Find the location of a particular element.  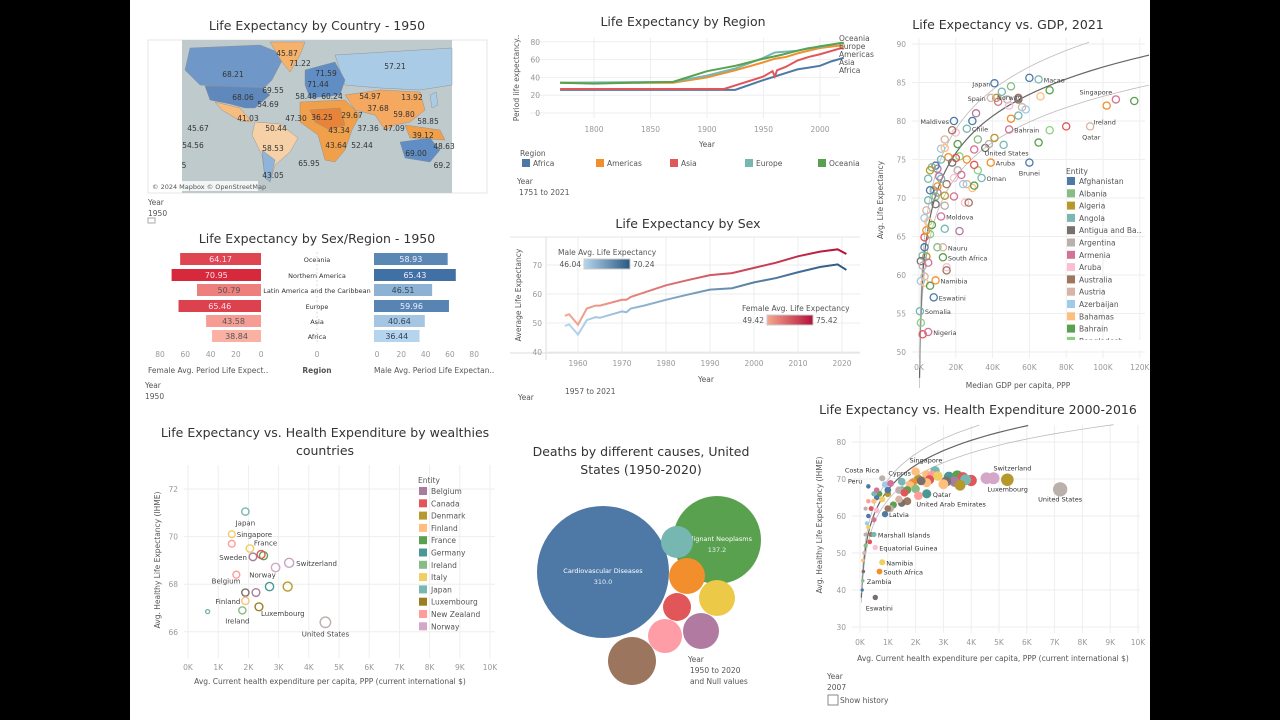

legend-label: Antigua and Ba.. is located at coordinates (1110, 230).